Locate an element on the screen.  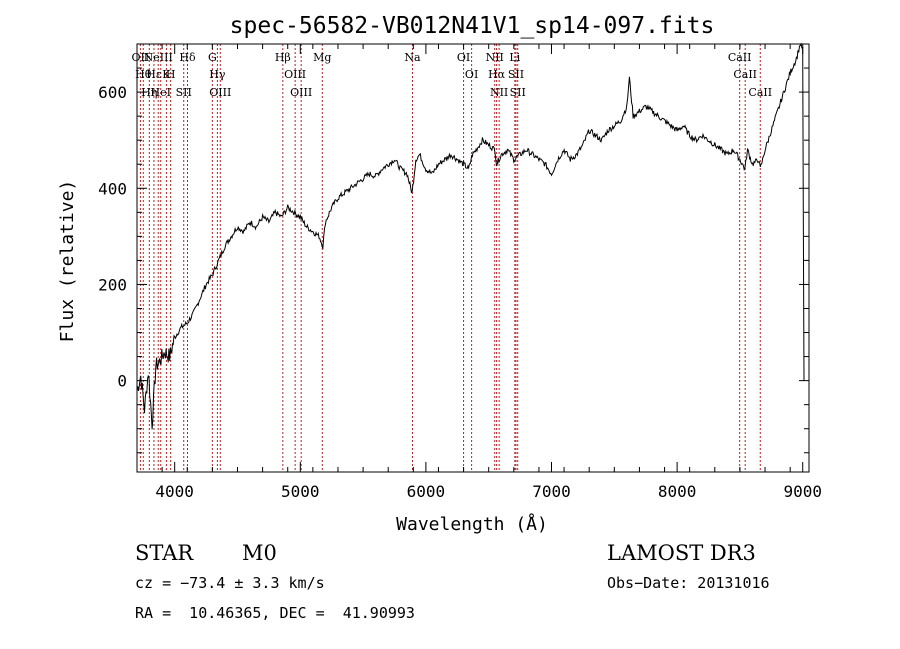
x-tick-label: 6000 is located at coordinates (426, 491).